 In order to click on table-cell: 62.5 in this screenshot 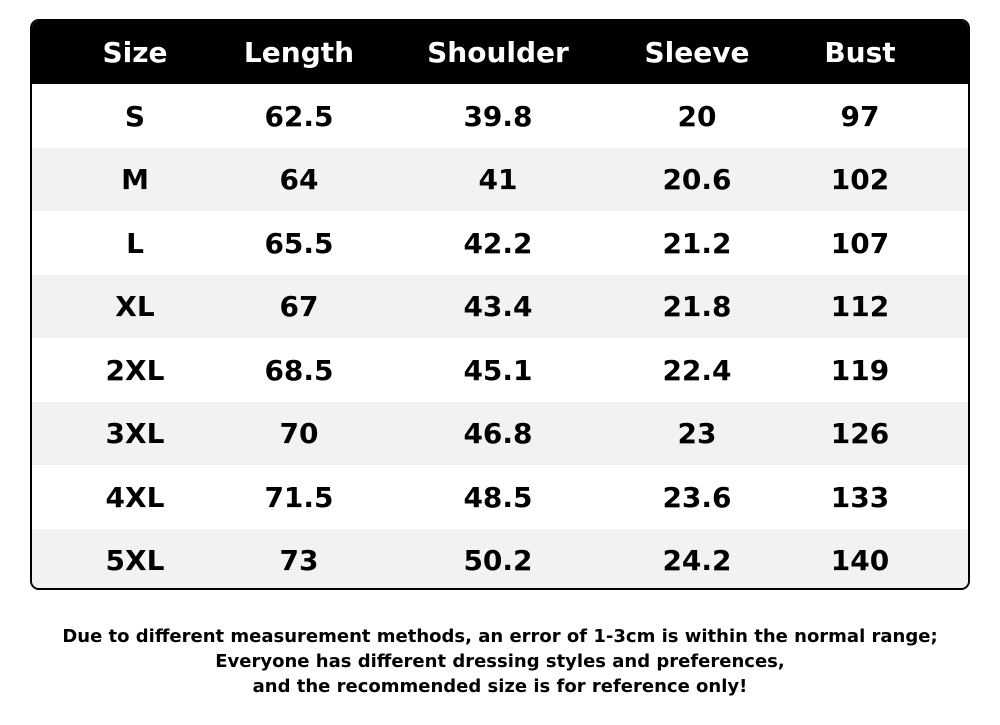, I will do `click(299, 116)`.